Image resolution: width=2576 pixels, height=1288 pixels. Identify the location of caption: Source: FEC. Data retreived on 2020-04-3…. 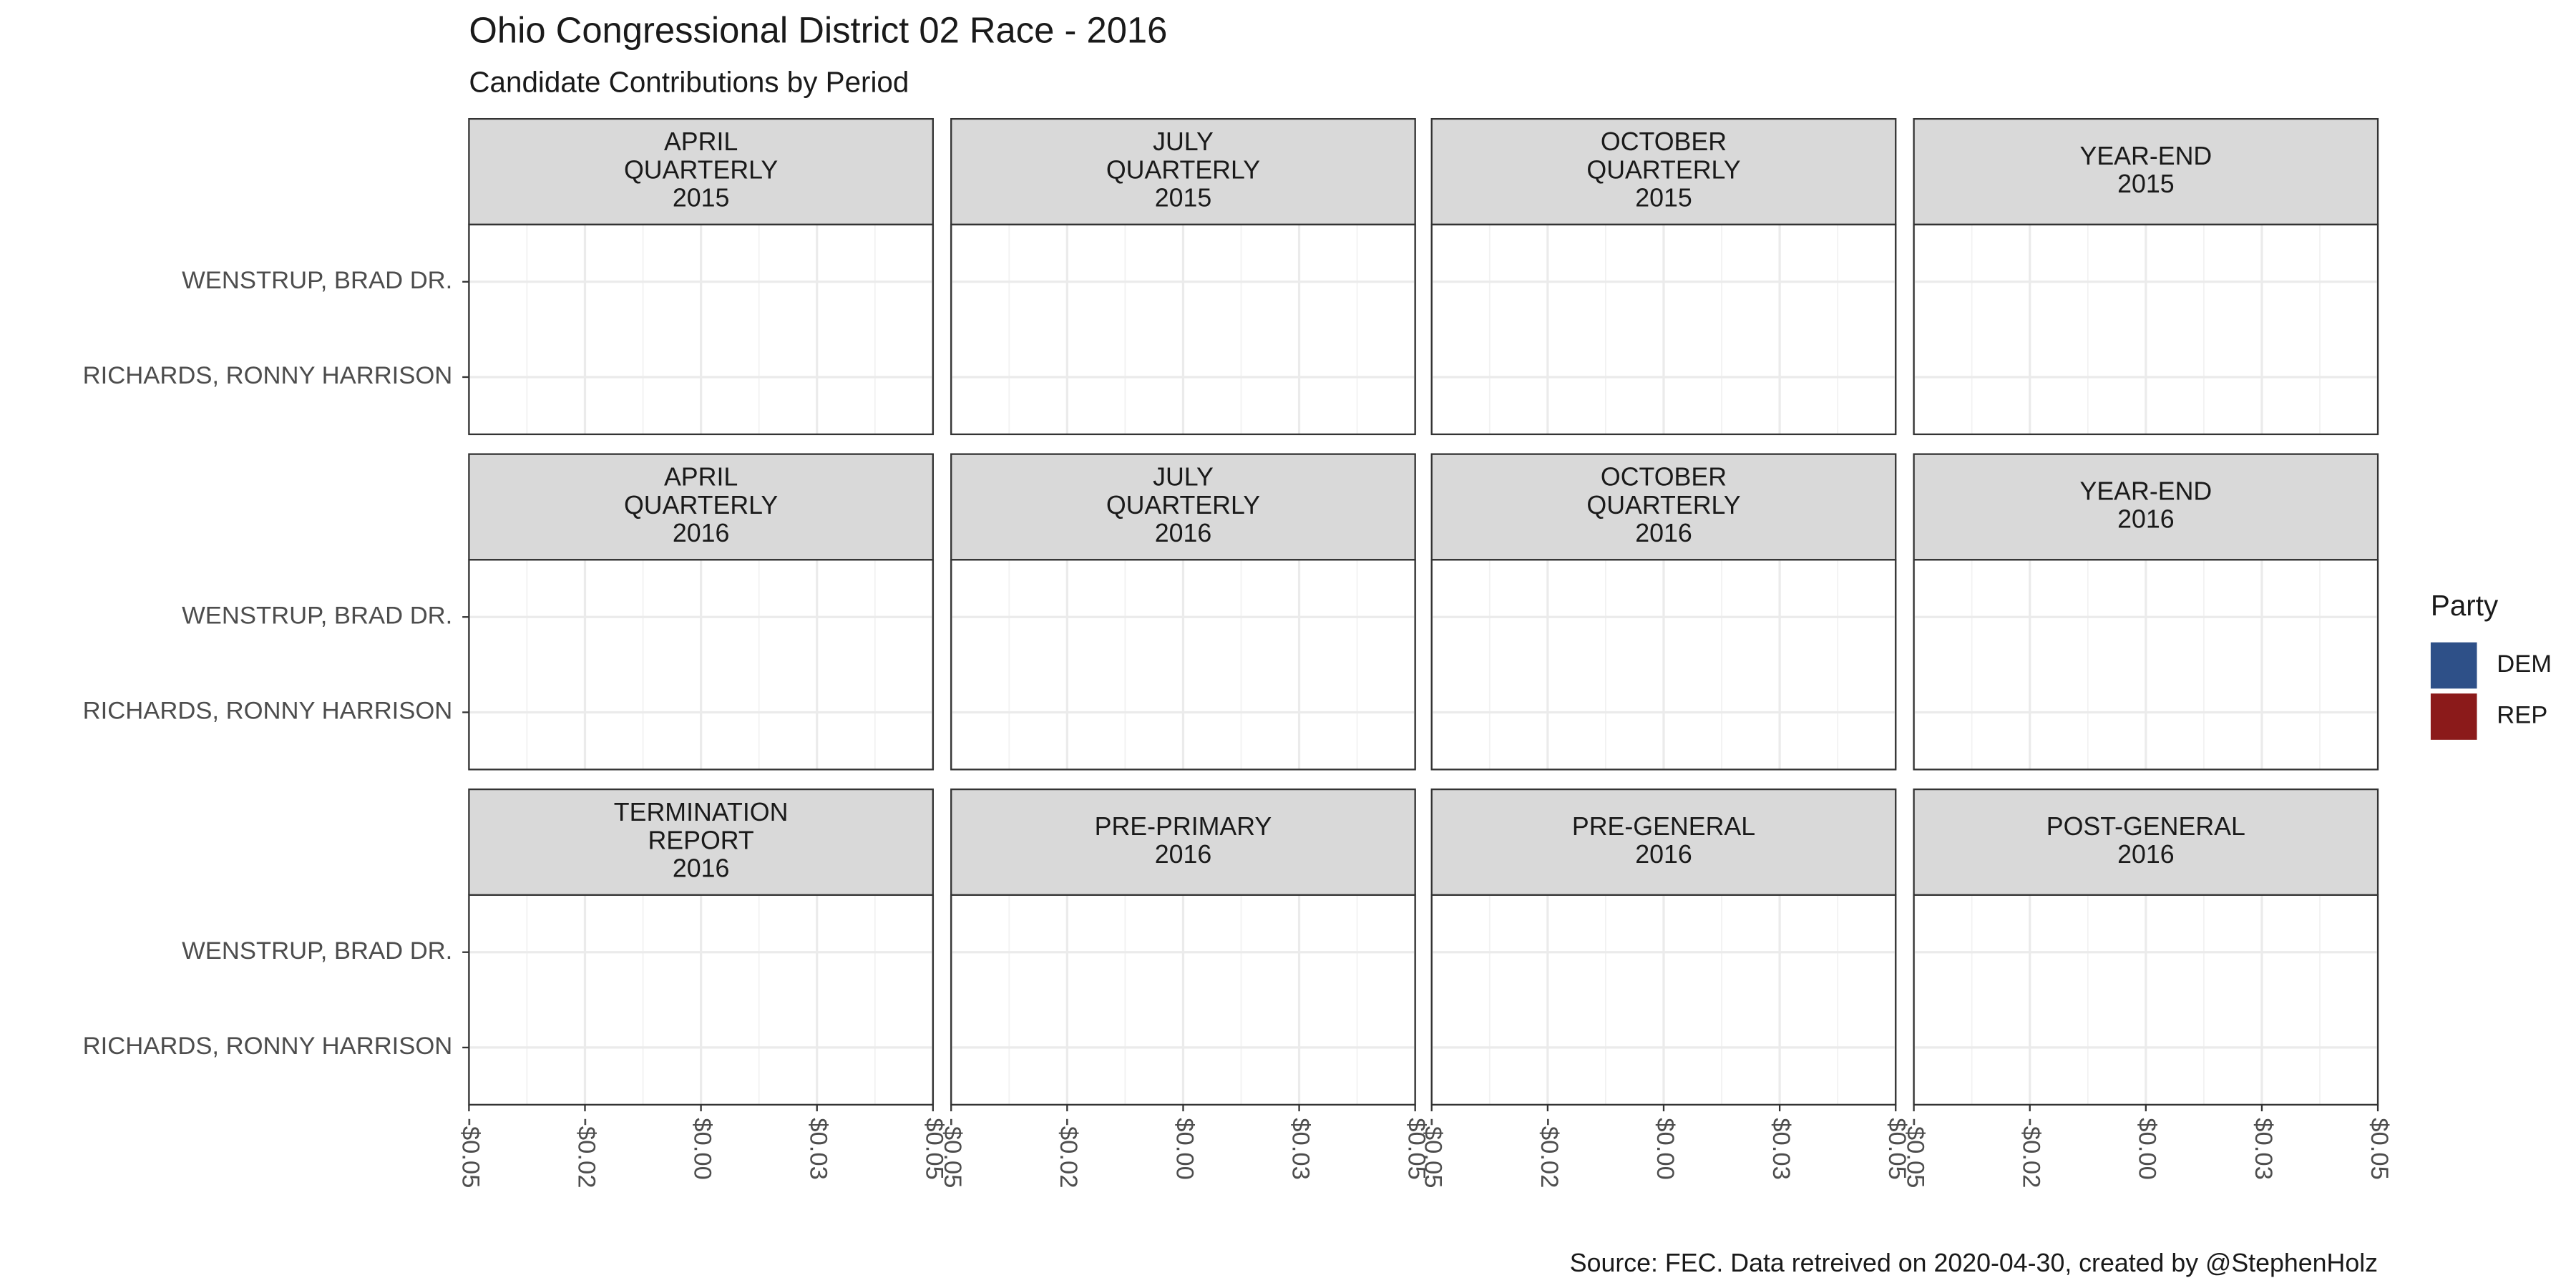
(1974, 1263).